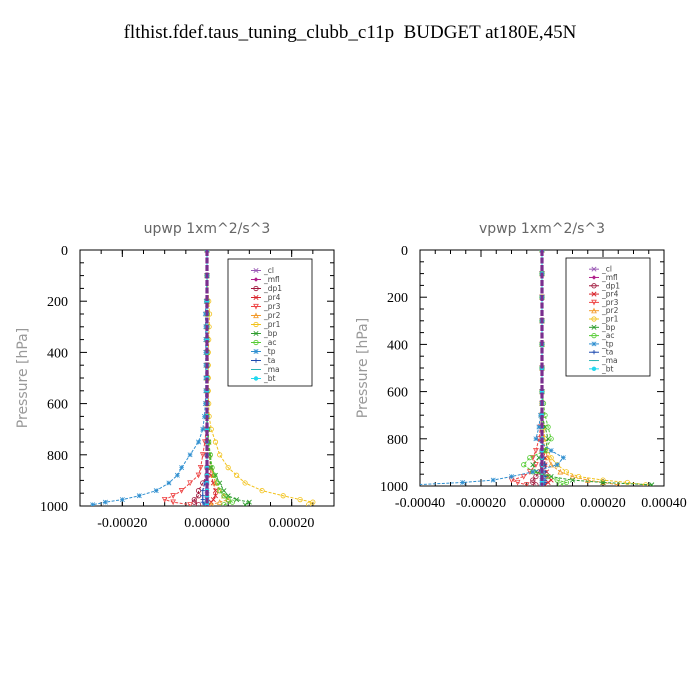 The height and width of the screenshot is (700, 700). Describe the element at coordinates (607, 335) in the screenshot. I see `legend-label: _ac` at that location.